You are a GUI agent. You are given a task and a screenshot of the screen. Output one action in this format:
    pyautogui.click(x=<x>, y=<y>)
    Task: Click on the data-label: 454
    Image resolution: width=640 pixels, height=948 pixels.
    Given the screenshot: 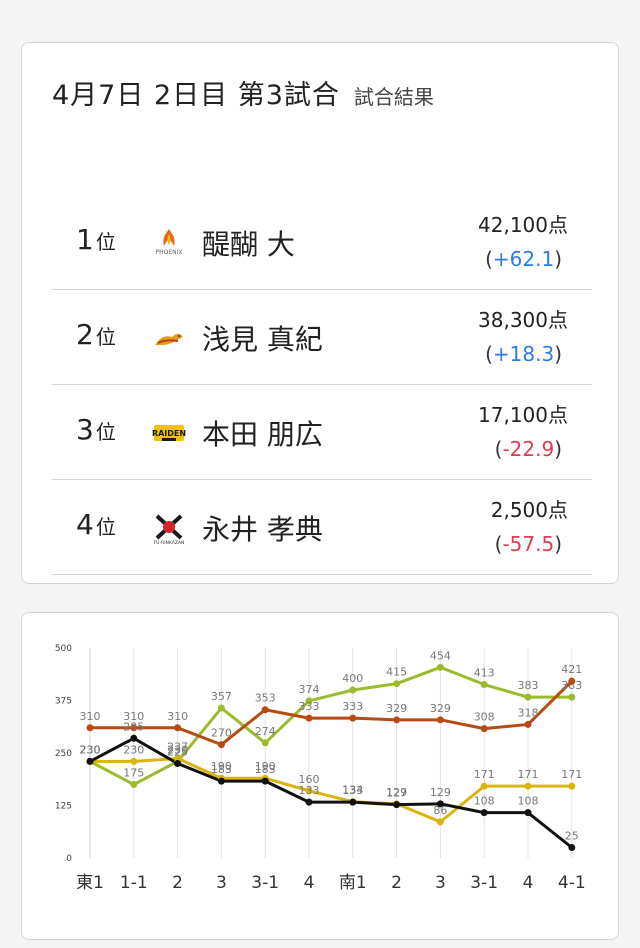 What is the action you would take?
    pyautogui.click(x=440, y=655)
    